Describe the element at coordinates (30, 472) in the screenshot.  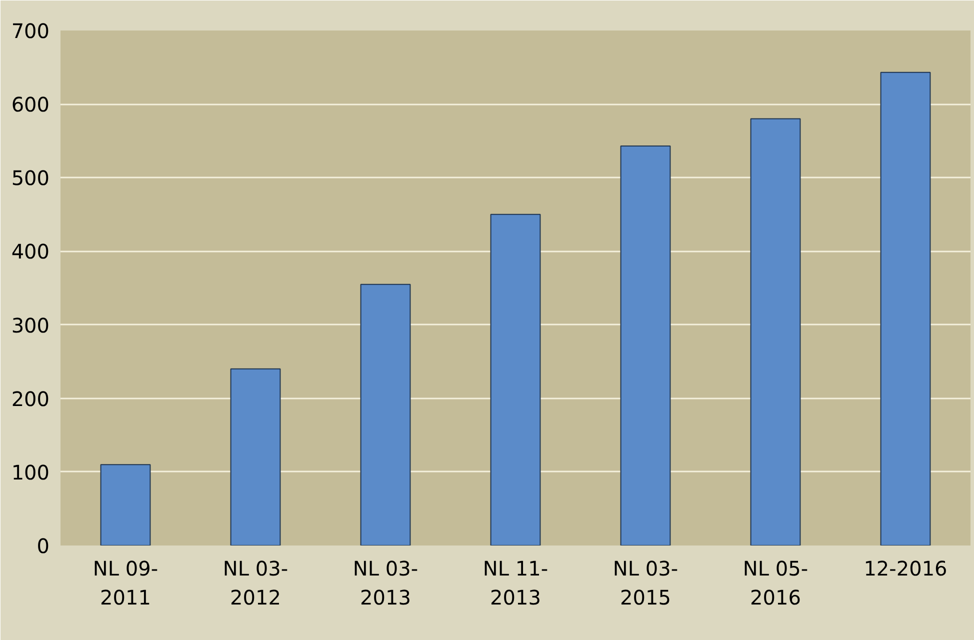
I see `y-tick-label: 100` at that location.